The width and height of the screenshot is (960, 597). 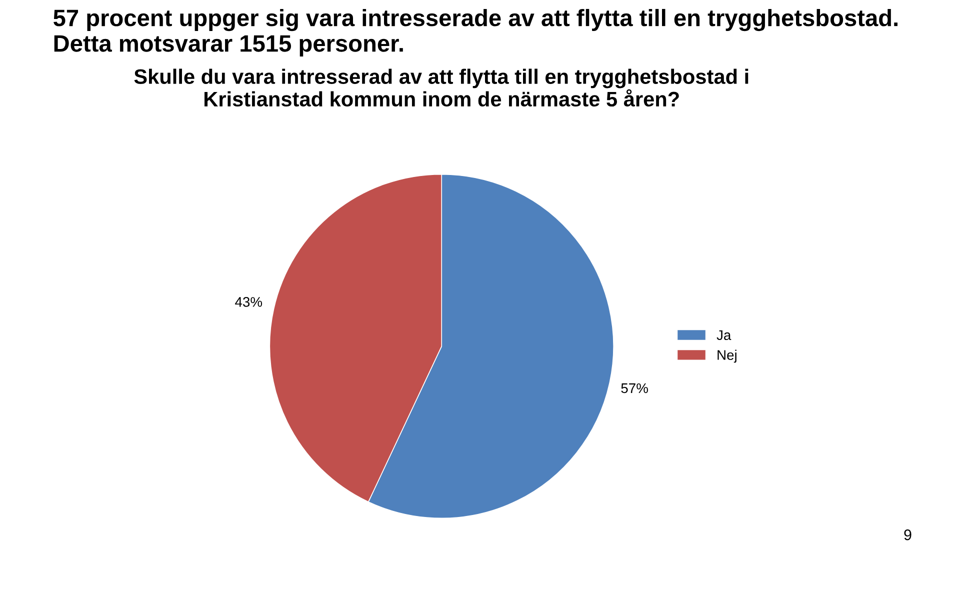 What do you see at coordinates (441, 87) in the screenshot?
I see `chart-subtitle: Skulle du vara intresserad av att flytta till en trygghetsbostad i Kristianstad kommun inom de närmaste 5 åren?` at bounding box center [441, 87].